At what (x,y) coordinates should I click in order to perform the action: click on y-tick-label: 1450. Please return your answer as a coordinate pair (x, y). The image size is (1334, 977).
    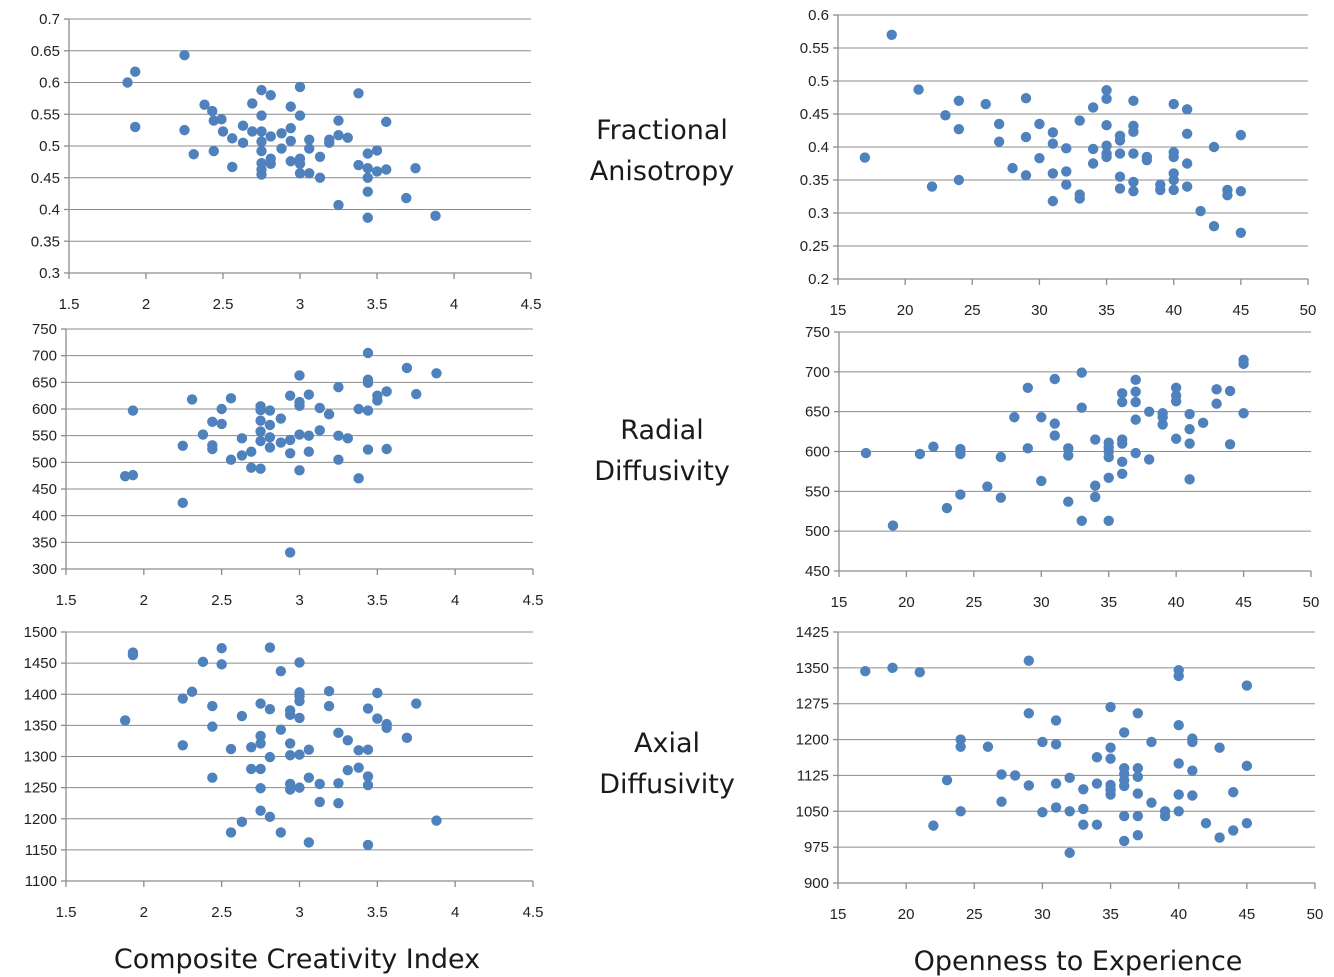
    Looking at the image, I should click on (40, 663).